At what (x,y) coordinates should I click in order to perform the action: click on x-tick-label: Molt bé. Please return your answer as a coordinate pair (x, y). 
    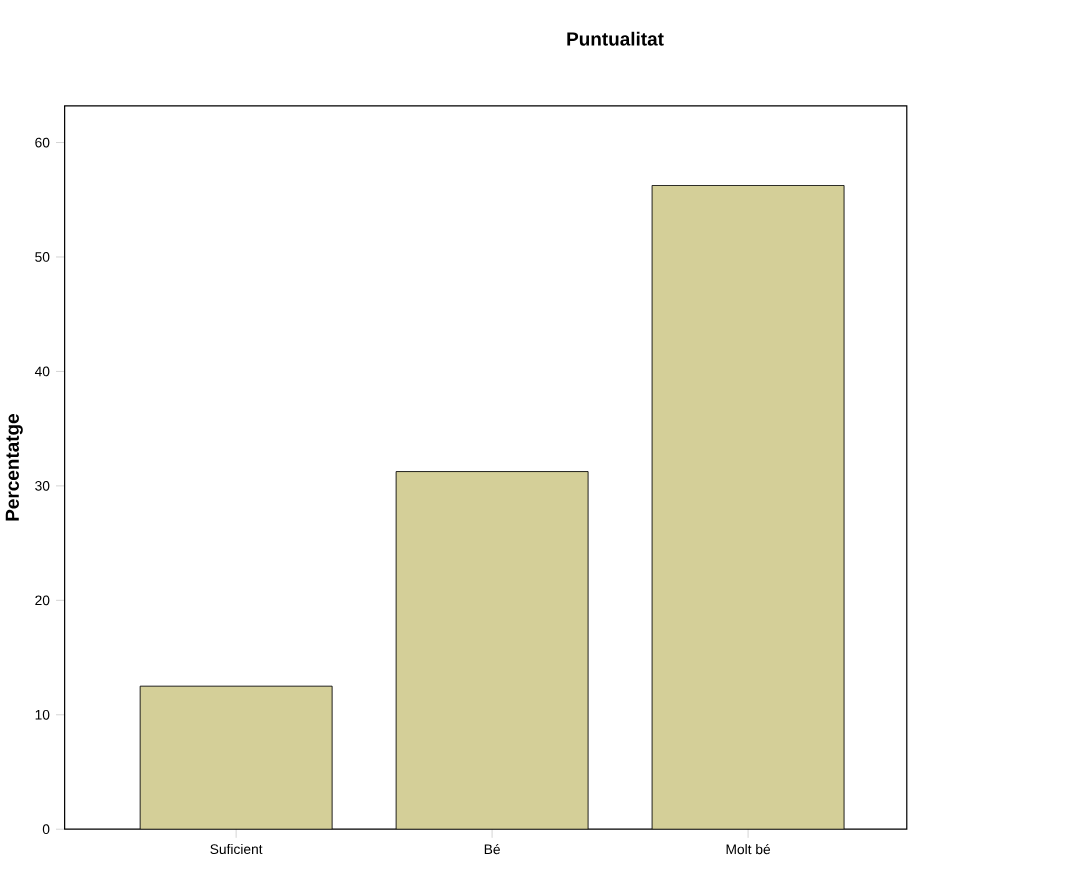
    Looking at the image, I should click on (748, 849).